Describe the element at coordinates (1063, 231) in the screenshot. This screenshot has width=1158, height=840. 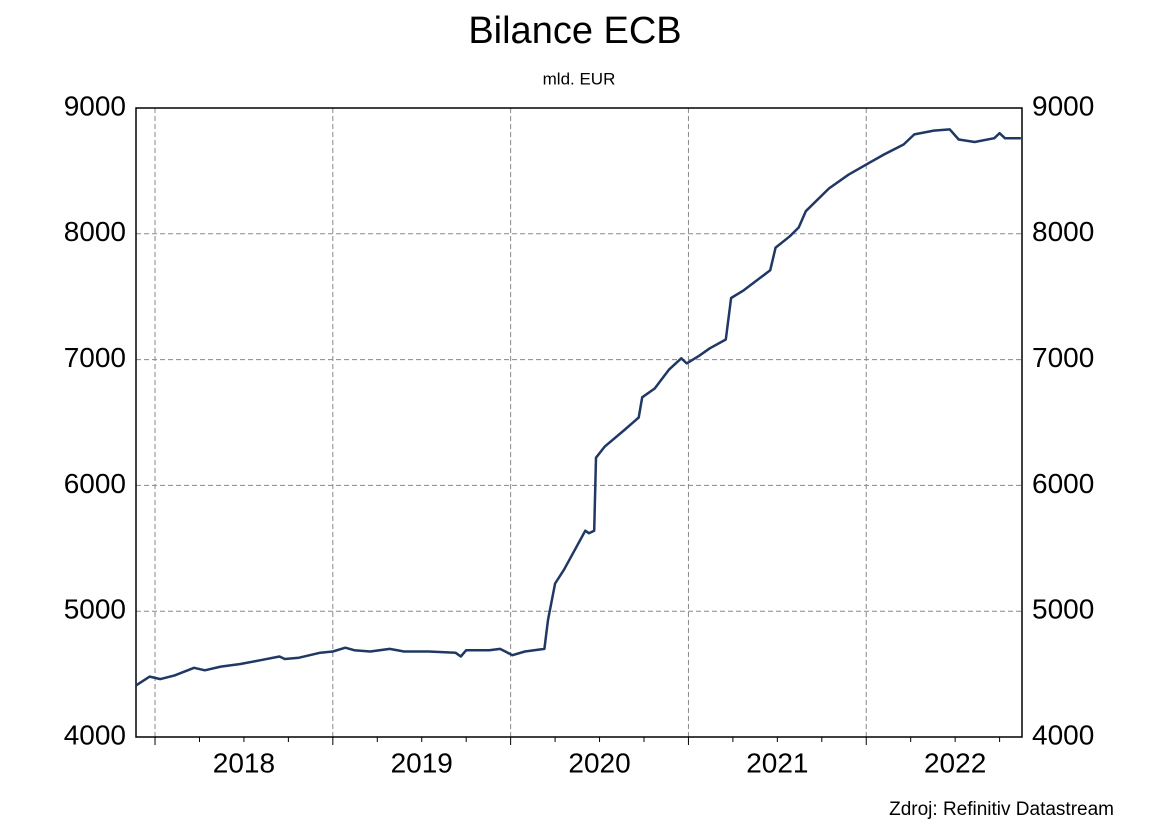
I see `y2-tick-label: 8000` at that location.